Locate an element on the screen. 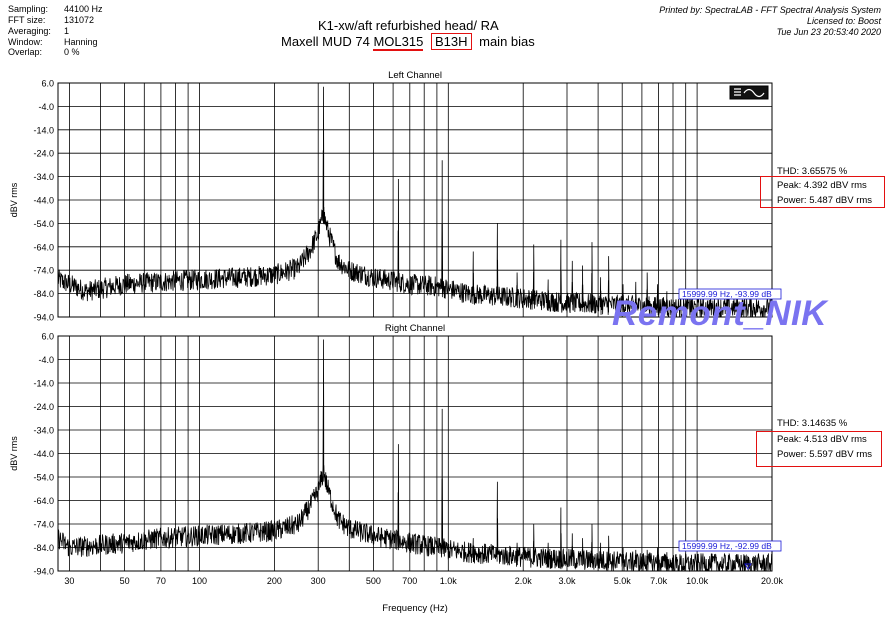  watermark: Remont_NIK is located at coordinates (720, 313).